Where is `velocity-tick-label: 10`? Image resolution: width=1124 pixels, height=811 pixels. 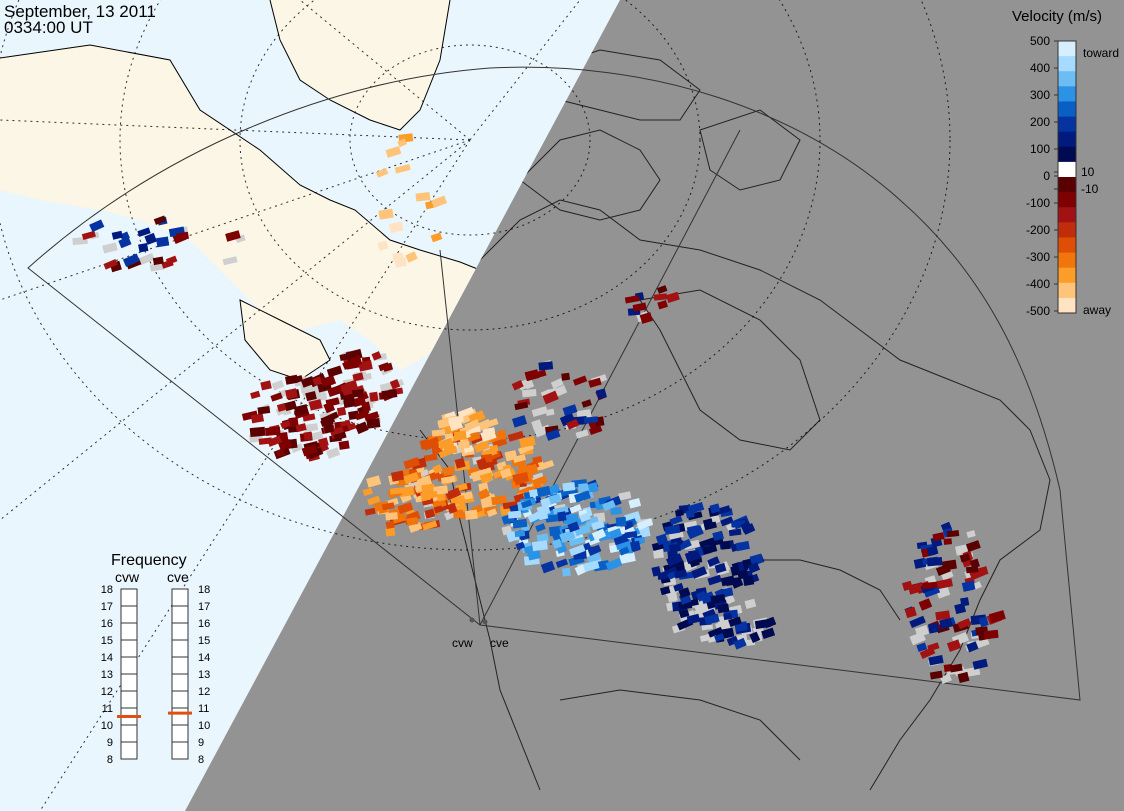
velocity-tick-label: 10 is located at coordinates (1088, 172).